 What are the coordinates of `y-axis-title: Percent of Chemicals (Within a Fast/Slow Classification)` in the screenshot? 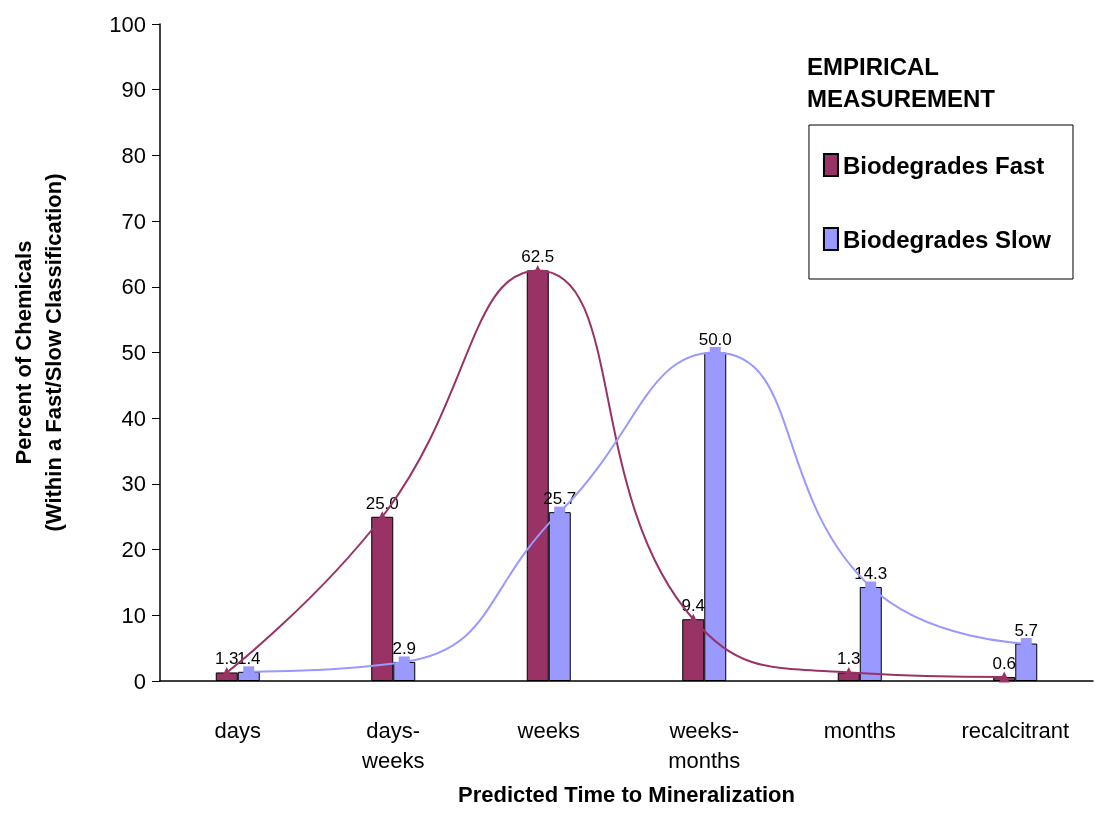 It's located at (38, 352).